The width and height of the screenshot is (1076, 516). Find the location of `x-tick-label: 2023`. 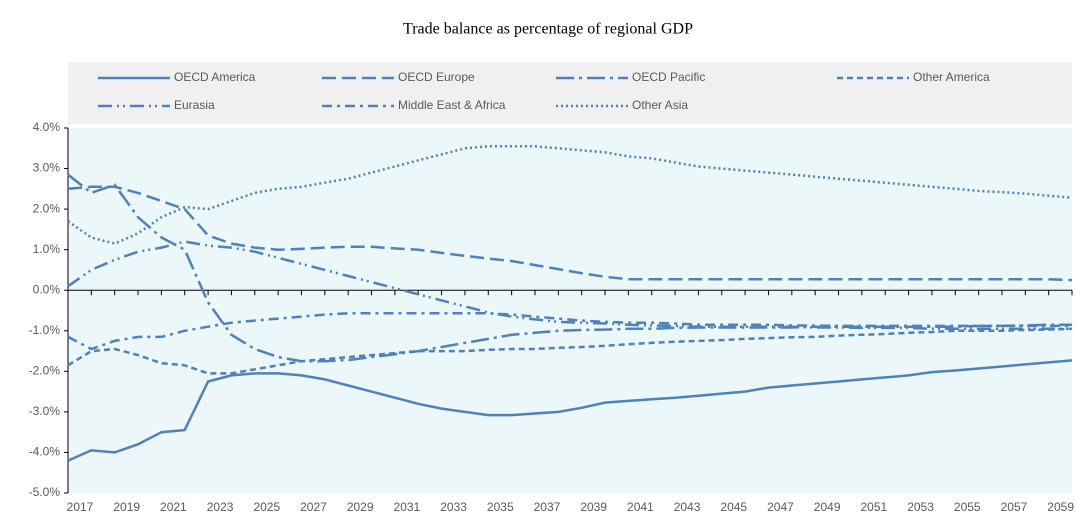

x-tick-label: 2023 is located at coordinates (220, 507).